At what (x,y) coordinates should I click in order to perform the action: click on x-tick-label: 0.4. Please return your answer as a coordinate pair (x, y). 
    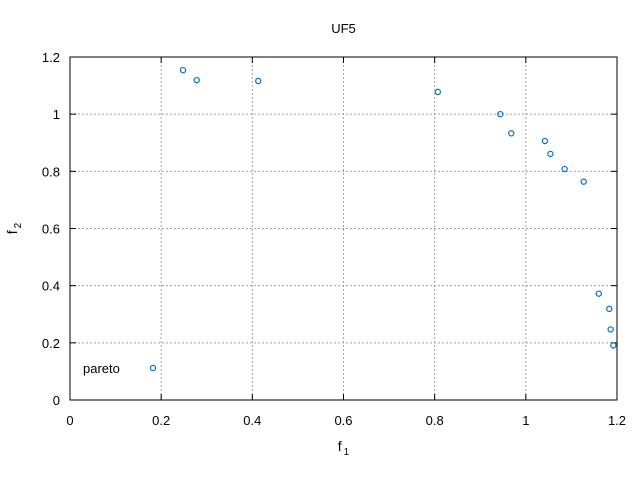
    Looking at the image, I should click on (252, 420).